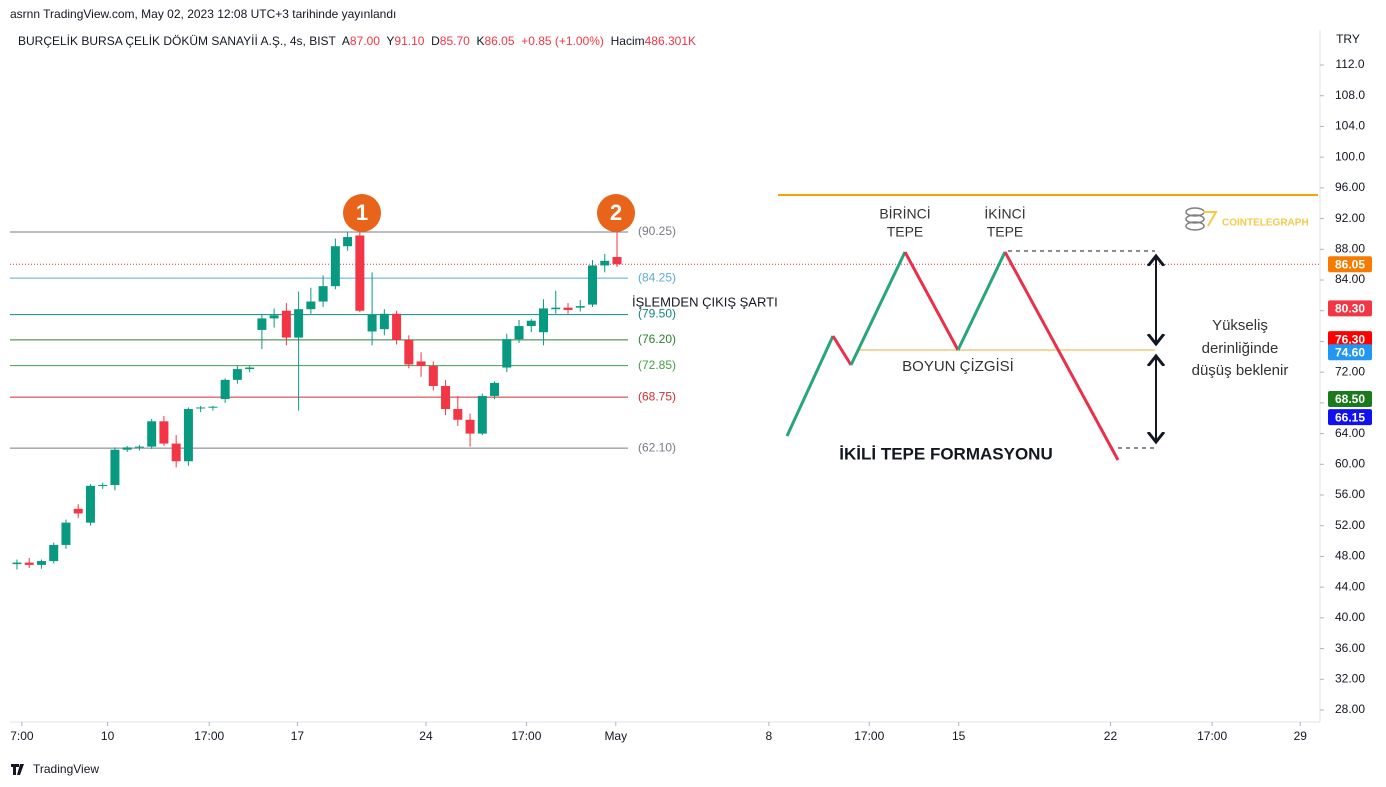 The height and width of the screenshot is (787, 1386). Describe the element at coordinates (1350, 126) in the screenshot. I see `y-tick-label: 104.0` at that location.